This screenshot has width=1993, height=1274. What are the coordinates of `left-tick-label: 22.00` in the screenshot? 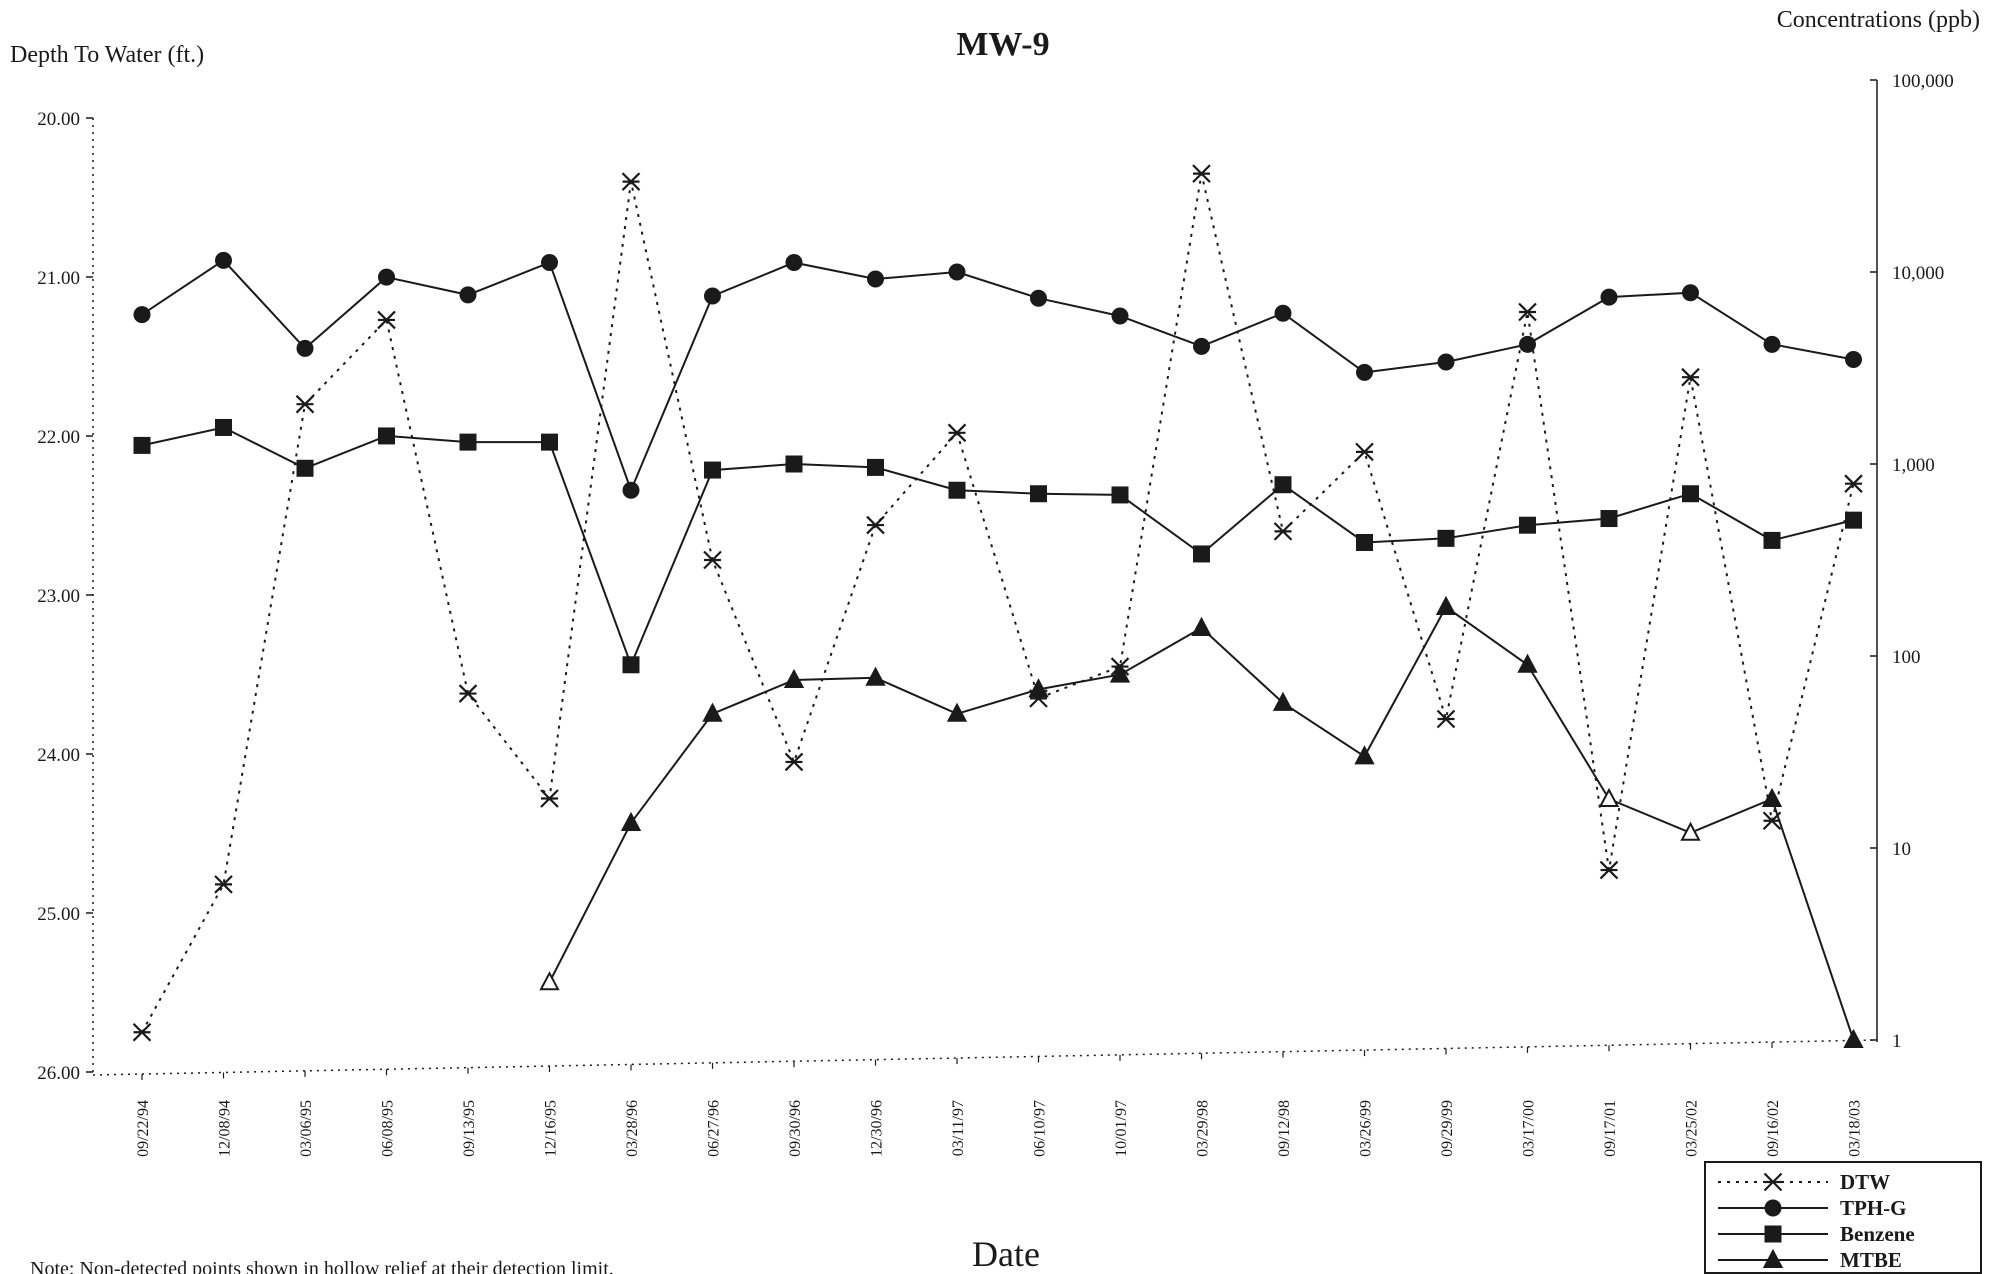 It's located at (58, 437).